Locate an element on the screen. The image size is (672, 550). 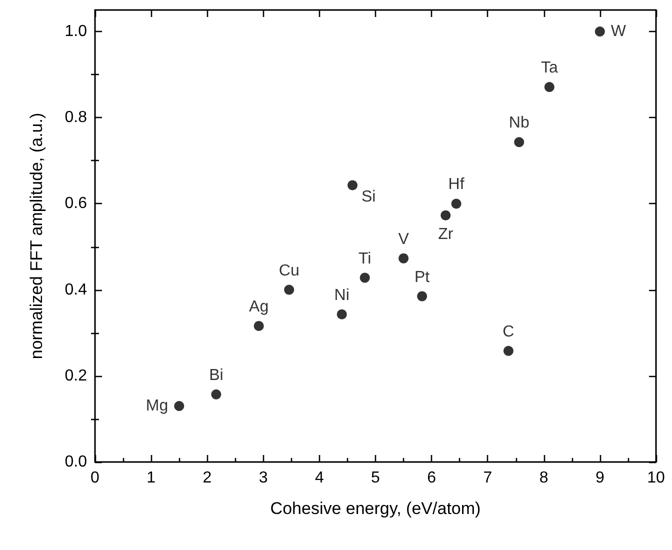
y-axis-title: normalized FFT amplitude, (a.u.) is located at coordinates (36, 236).